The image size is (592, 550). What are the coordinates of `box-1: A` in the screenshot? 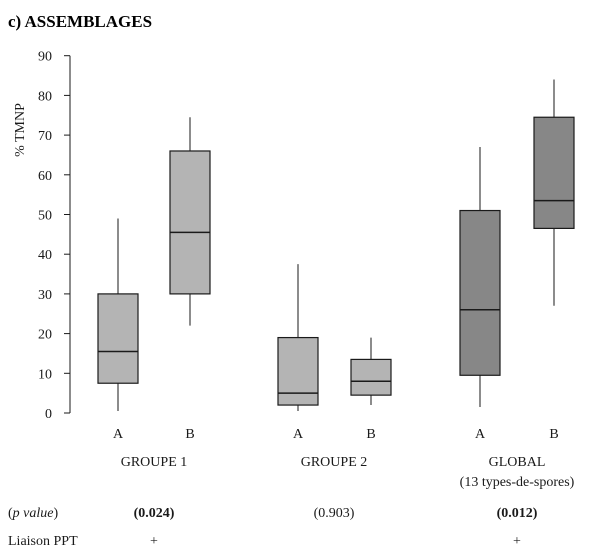 It's located at (118, 330).